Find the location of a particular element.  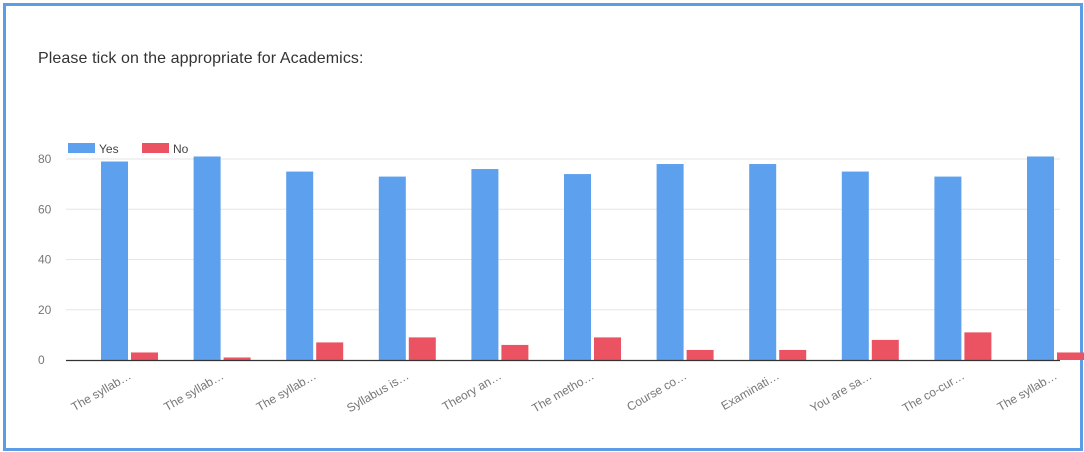

y-tick-label: 20 is located at coordinates (45, 310).